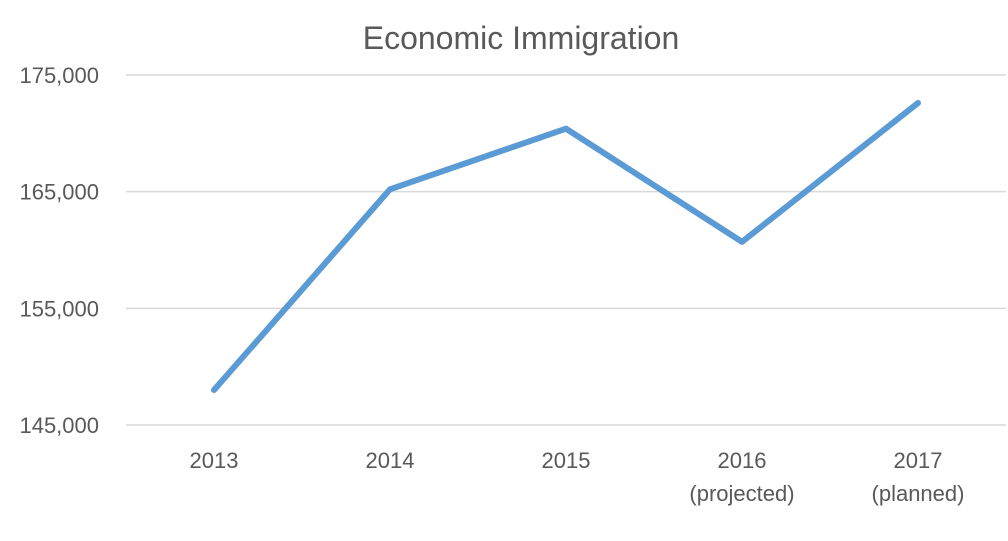 This screenshot has height=541, width=1008. I want to click on y-axis-ticks: 145,000 155,000 165,000 175,000, so click(59, 250).